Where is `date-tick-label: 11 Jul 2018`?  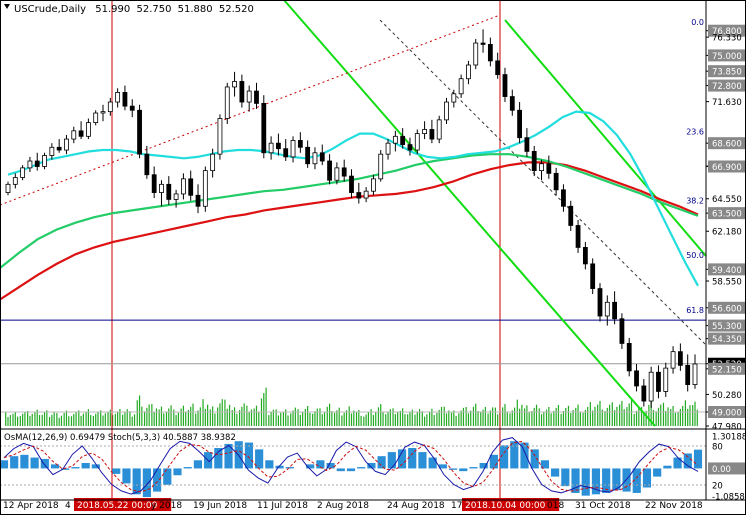
date-tick-label: 11 Jul 2018 is located at coordinates (282, 506).